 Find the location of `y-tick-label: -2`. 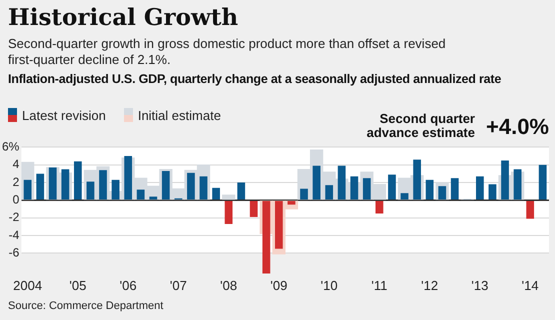

y-tick-label: -2 is located at coordinates (14, 217).